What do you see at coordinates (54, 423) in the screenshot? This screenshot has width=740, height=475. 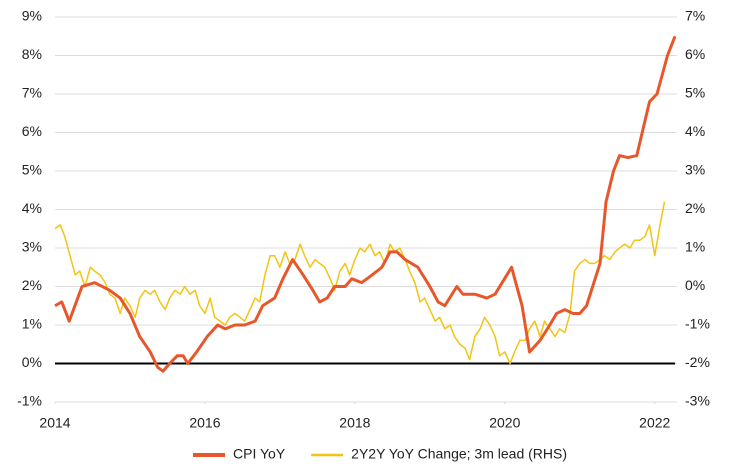 I see `x-tick-label: 2014` at bounding box center [54, 423].